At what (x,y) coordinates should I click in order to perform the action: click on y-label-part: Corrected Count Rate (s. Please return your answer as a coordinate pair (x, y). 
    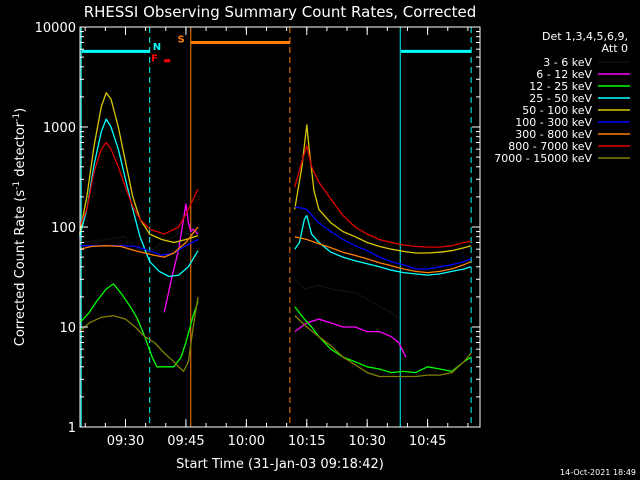
    Looking at the image, I should click on (20, 268).